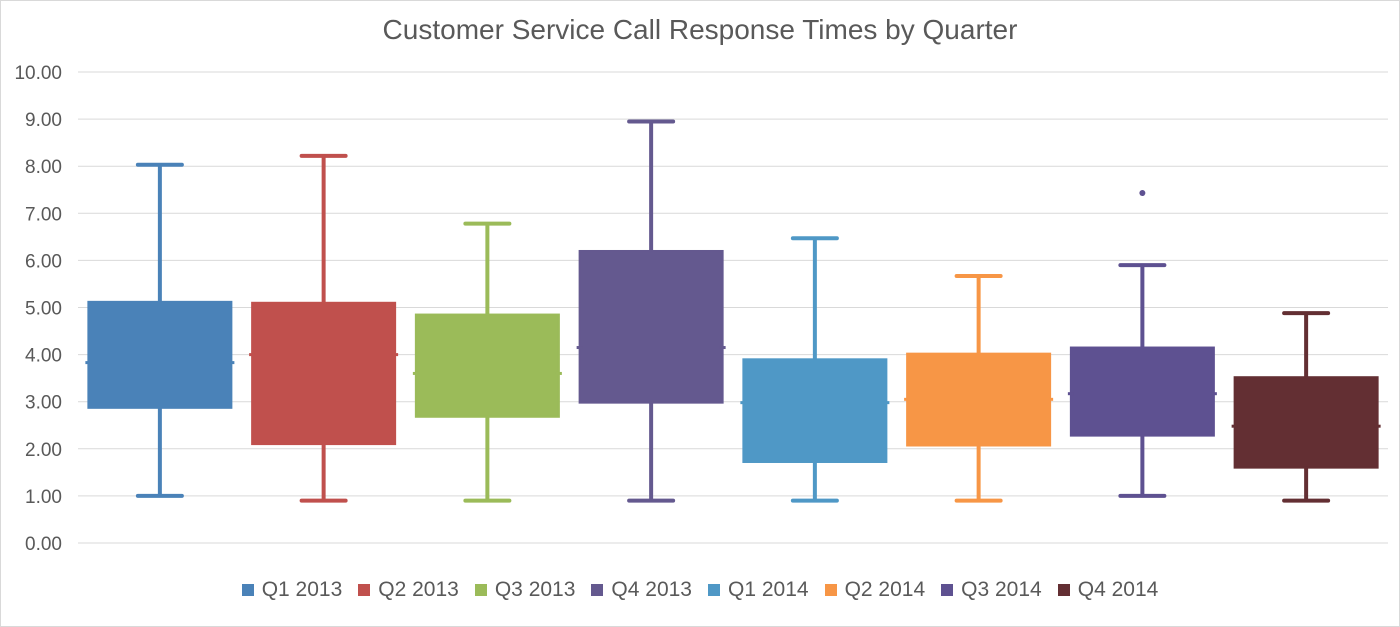 This screenshot has height=627, width=1400. Describe the element at coordinates (1001, 589) in the screenshot. I see `legend-label: Q3 2014` at that location.